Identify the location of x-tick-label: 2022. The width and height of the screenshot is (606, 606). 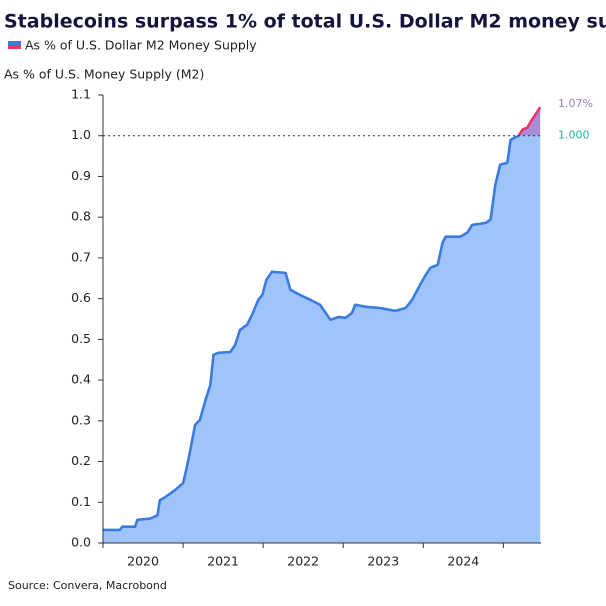
(303, 561).